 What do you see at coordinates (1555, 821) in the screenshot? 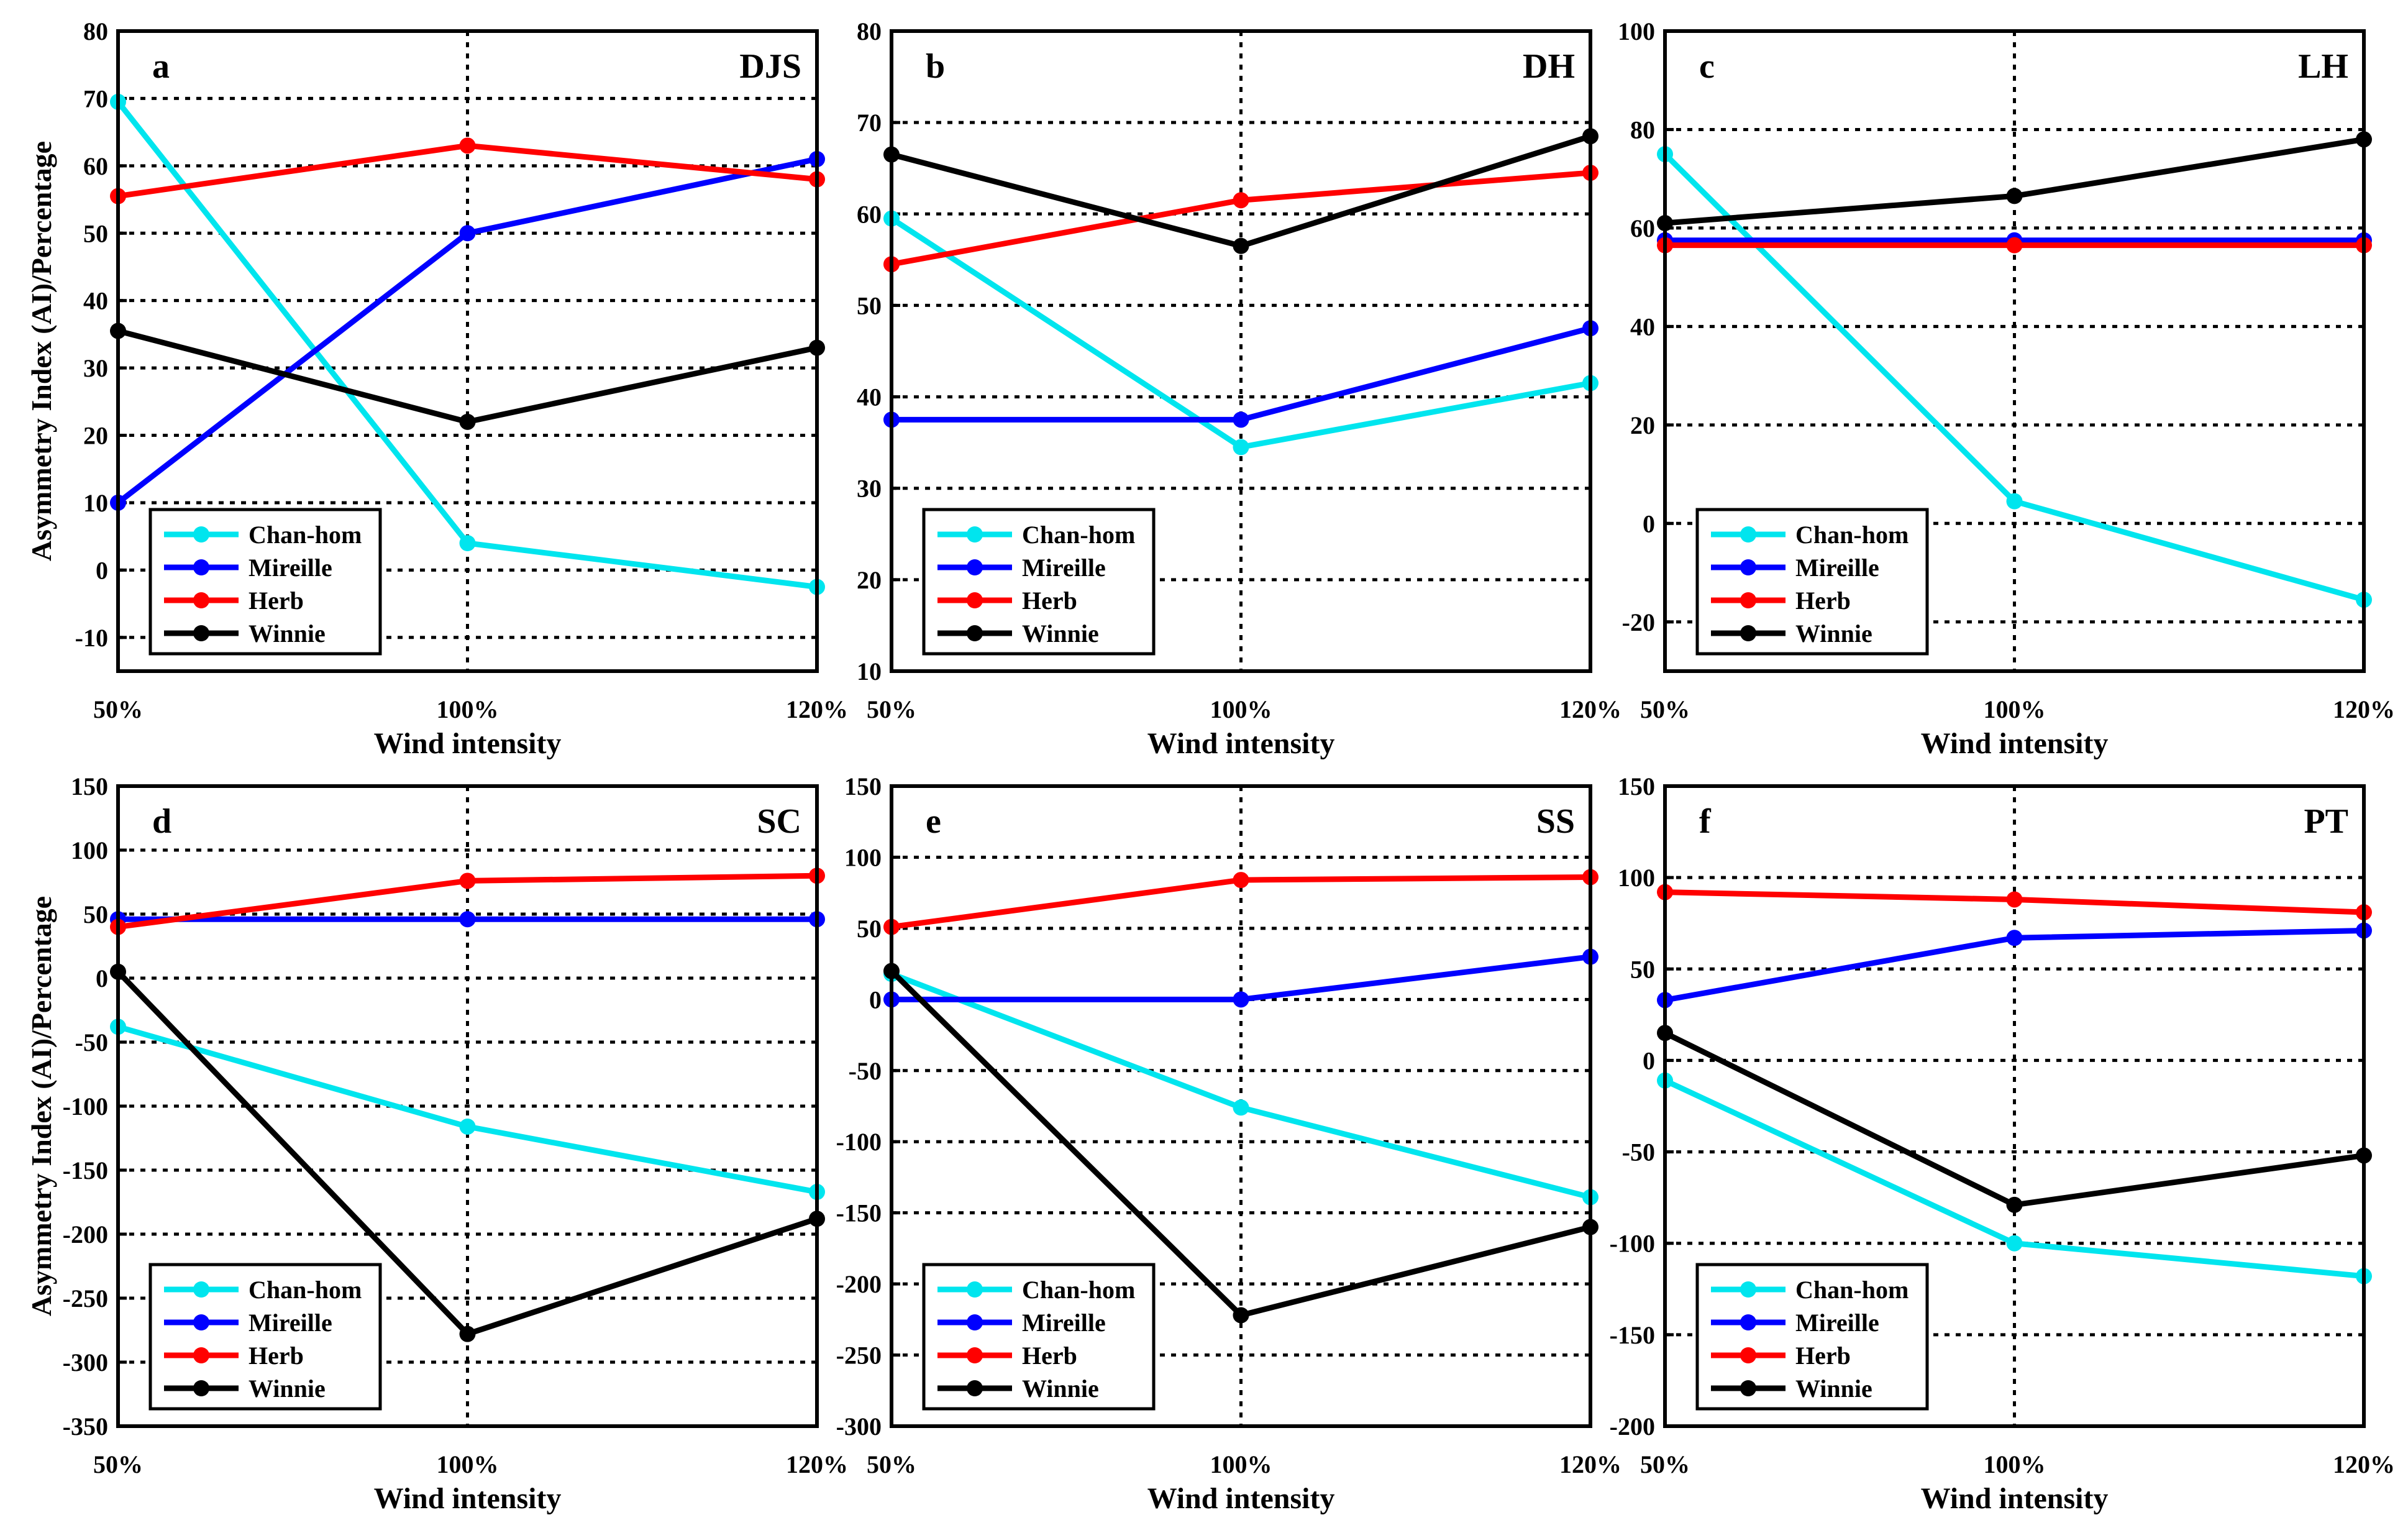
I see `panel-title: SS` at bounding box center [1555, 821].